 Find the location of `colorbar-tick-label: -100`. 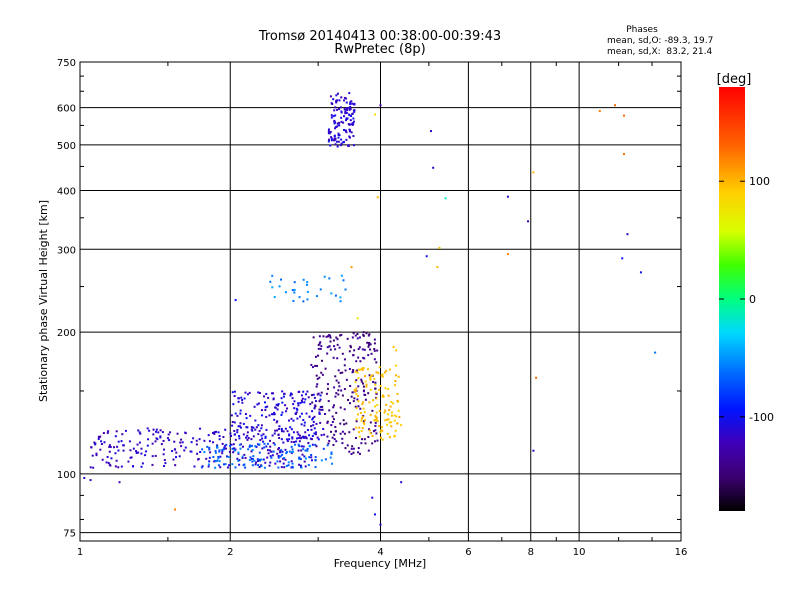

colorbar-tick-label: -100 is located at coordinates (761, 417).